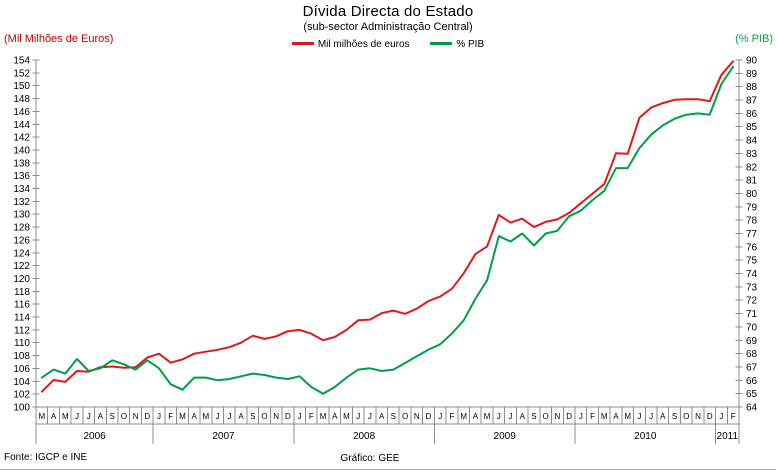  I want to click on svg-text: 130, so click(21, 215).